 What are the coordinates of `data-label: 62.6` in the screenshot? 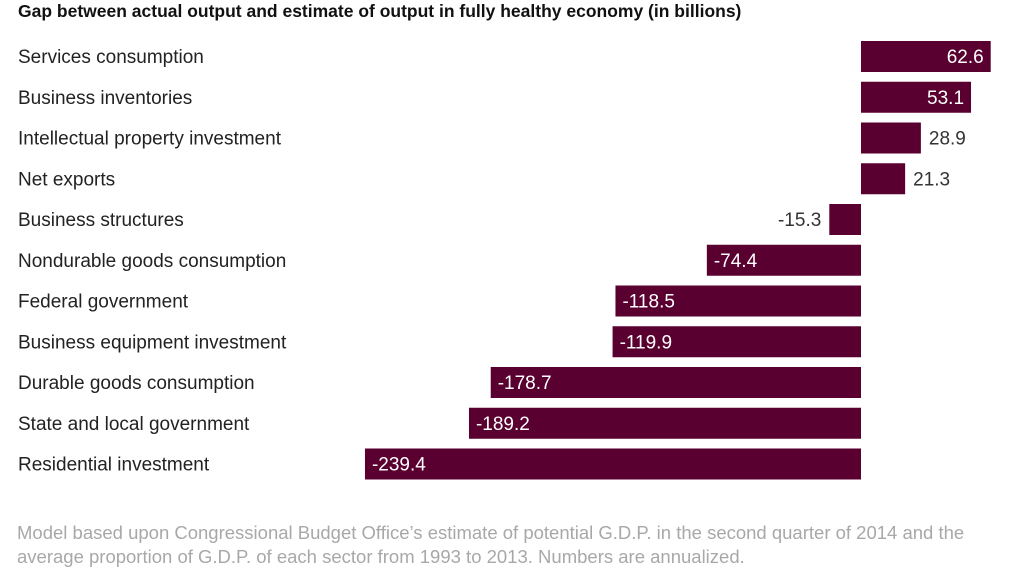 It's located at (965, 57).